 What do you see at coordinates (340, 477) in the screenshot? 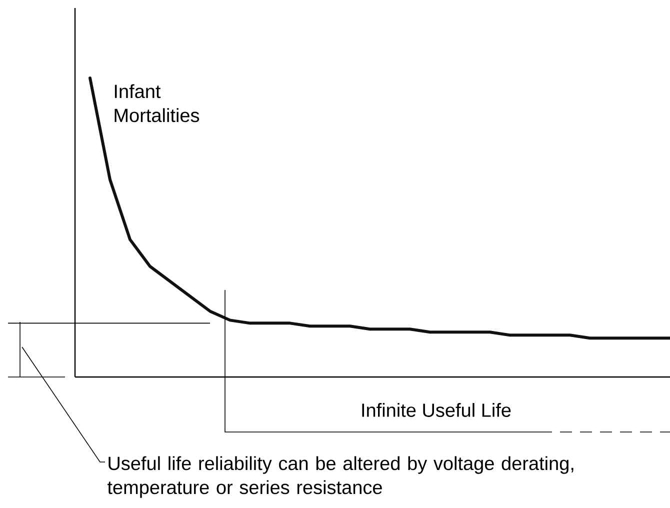
I see `text: Useful life reliability can be altered by voltage derating, temperature or series resistance` at bounding box center [340, 477].